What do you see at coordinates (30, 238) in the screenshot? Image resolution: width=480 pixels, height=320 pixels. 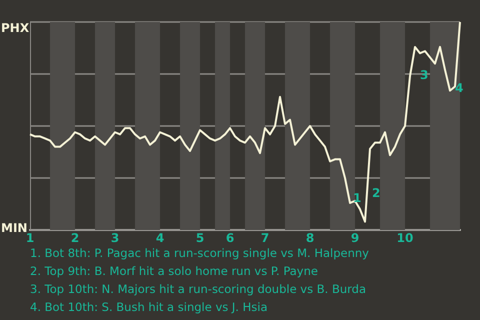 I see `x-tick-label: 1` at bounding box center [30, 238].